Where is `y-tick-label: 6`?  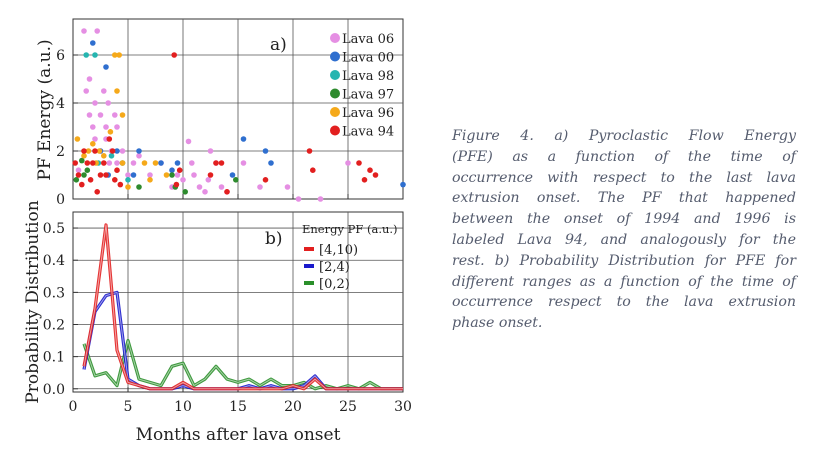 y-tick-label: 6 is located at coordinates (60, 56).